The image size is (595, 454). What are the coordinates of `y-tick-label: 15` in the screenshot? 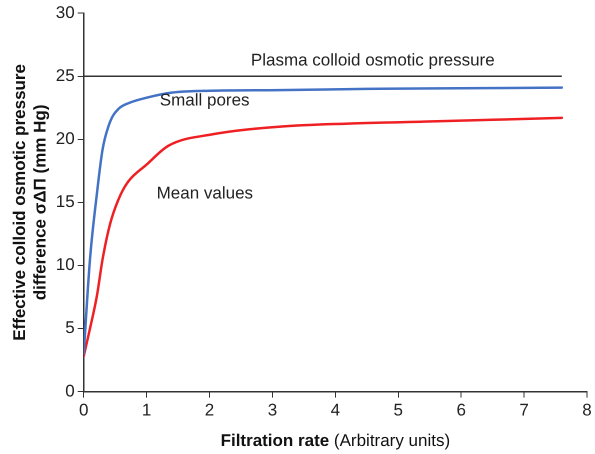 It's located at (65, 202).